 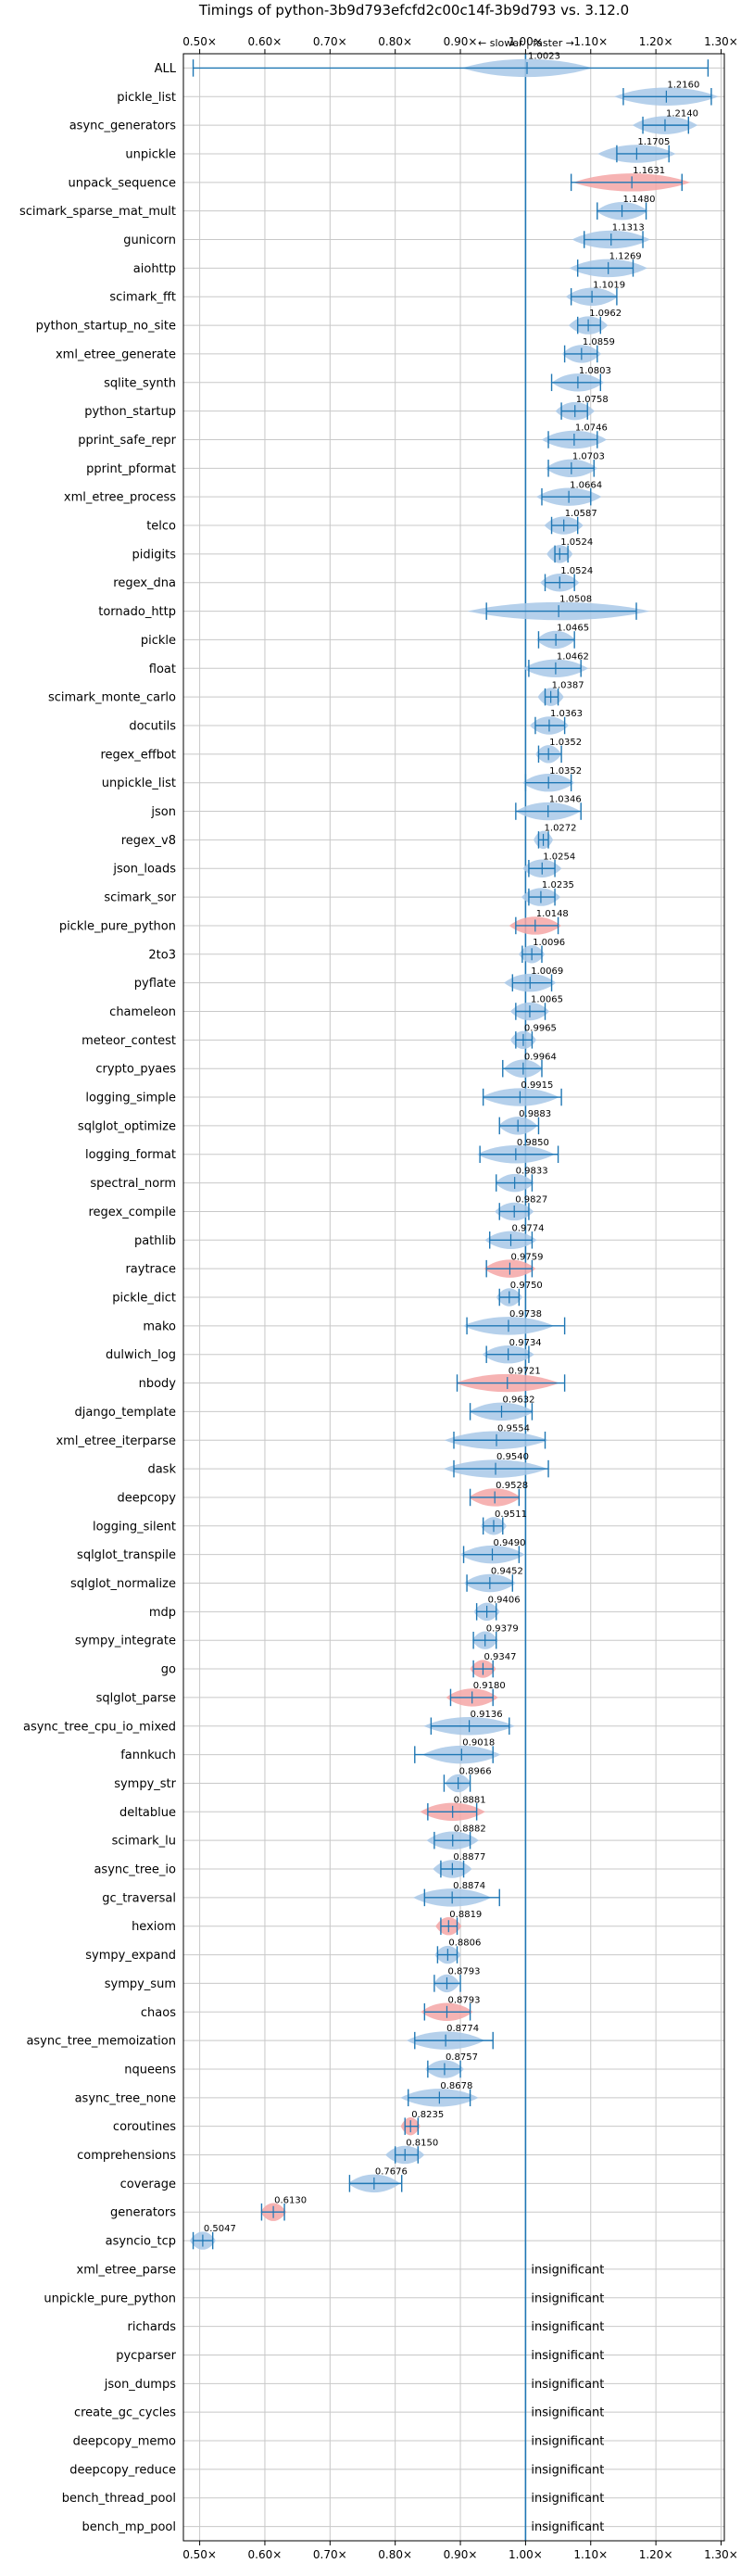 I want to click on category-label: pickle, so click(x=158, y=641).